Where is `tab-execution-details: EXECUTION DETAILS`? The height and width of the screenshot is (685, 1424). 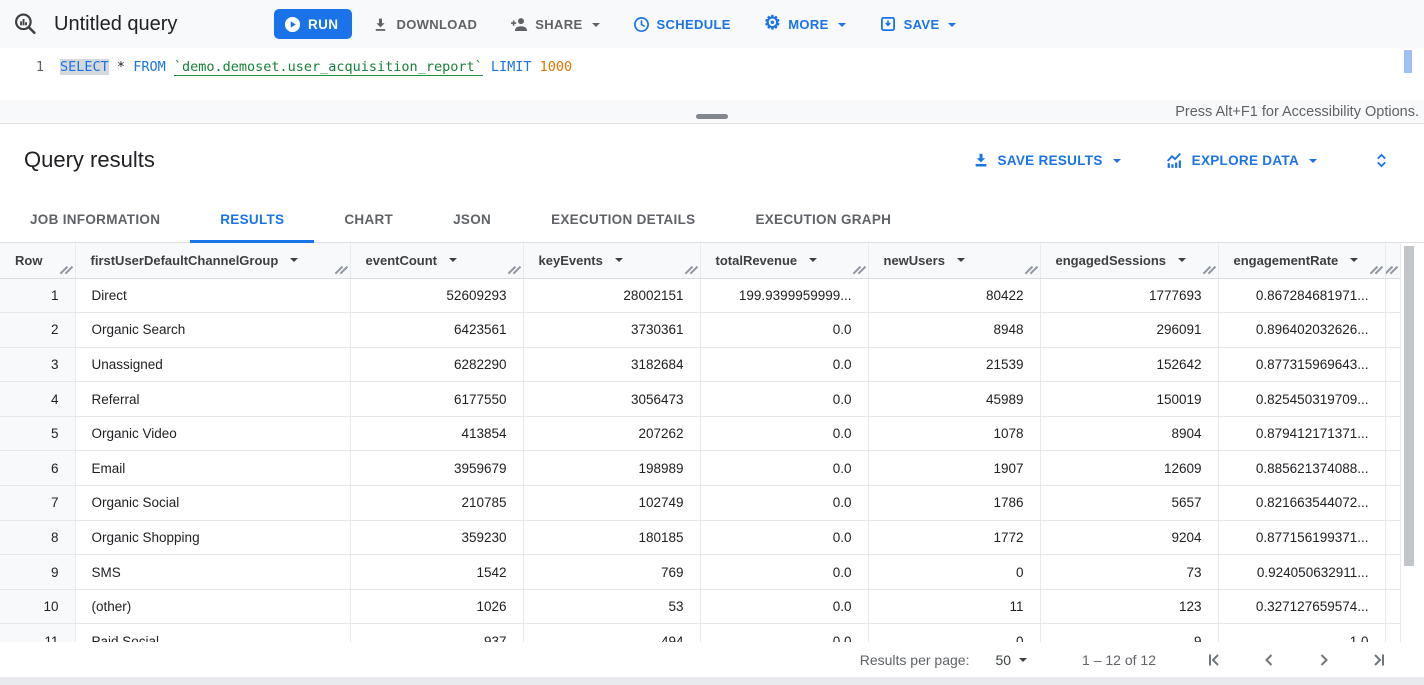 tab-execution-details: EXECUTION DETAILS is located at coordinates (623, 219).